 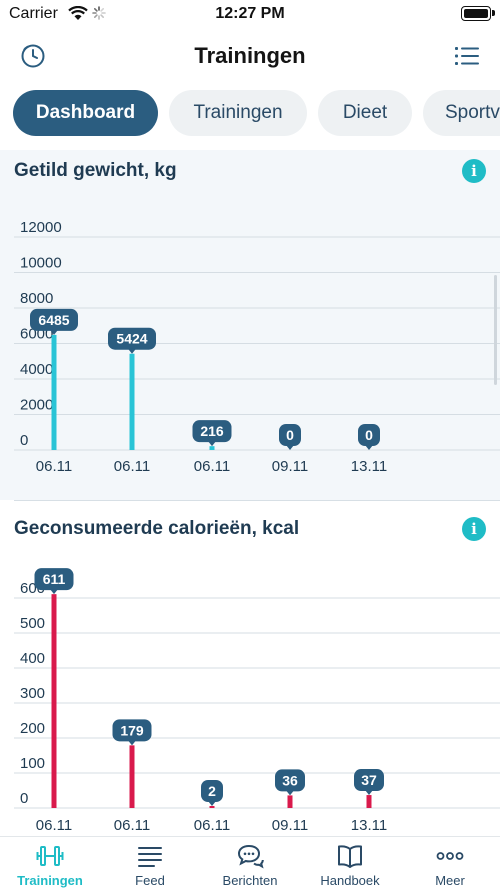 What do you see at coordinates (493, 13) in the screenshot?
I see `battery-tip` at bounding box center [493, 13].